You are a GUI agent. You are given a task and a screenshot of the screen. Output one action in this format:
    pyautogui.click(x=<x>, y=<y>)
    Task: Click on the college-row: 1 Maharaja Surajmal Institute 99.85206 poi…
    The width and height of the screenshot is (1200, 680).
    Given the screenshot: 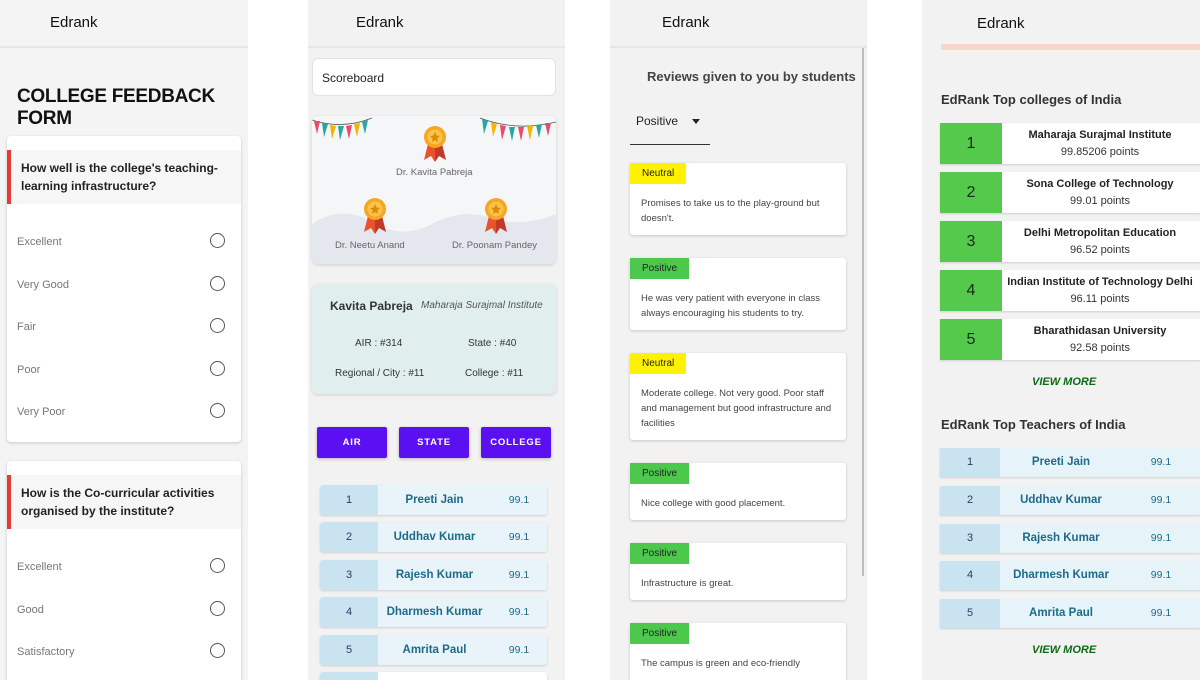 What is the action you would take?
    pyautogui.click(x=1070, y=143)
    